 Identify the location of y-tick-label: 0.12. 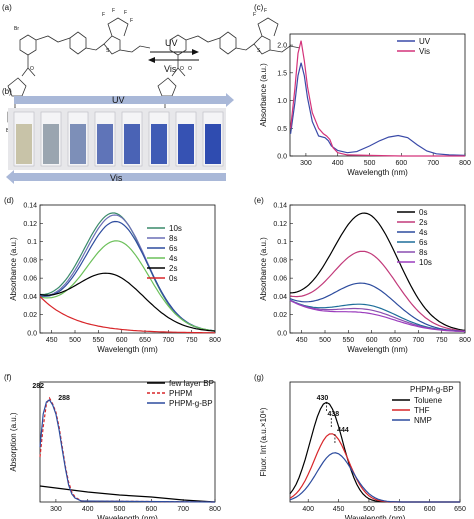
(30, 224).